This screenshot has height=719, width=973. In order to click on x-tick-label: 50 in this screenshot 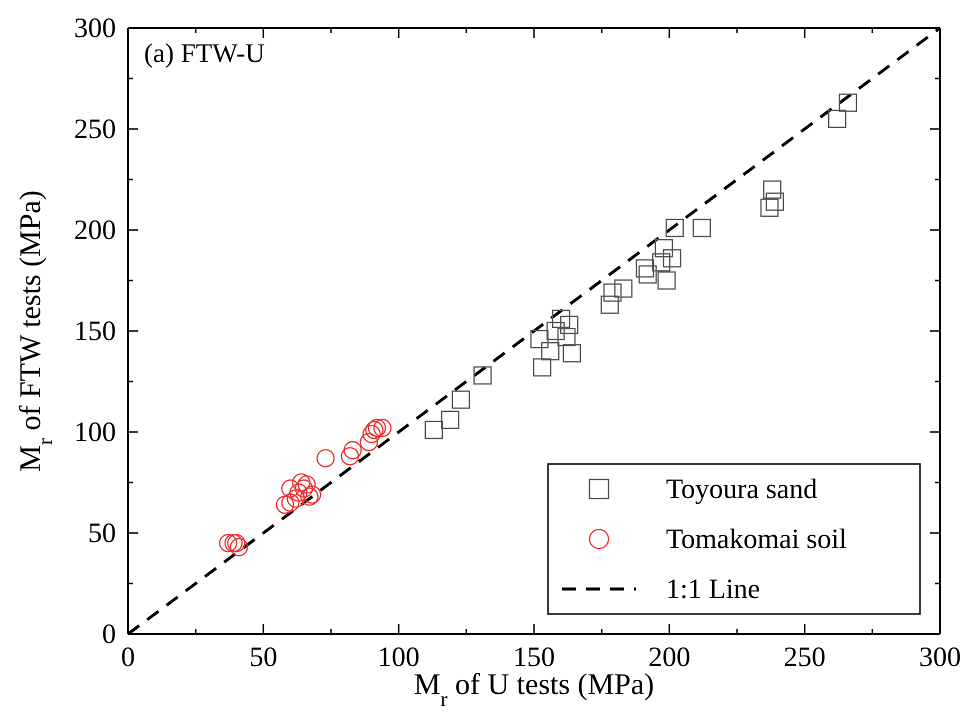, I will do `click(263, 657)`.